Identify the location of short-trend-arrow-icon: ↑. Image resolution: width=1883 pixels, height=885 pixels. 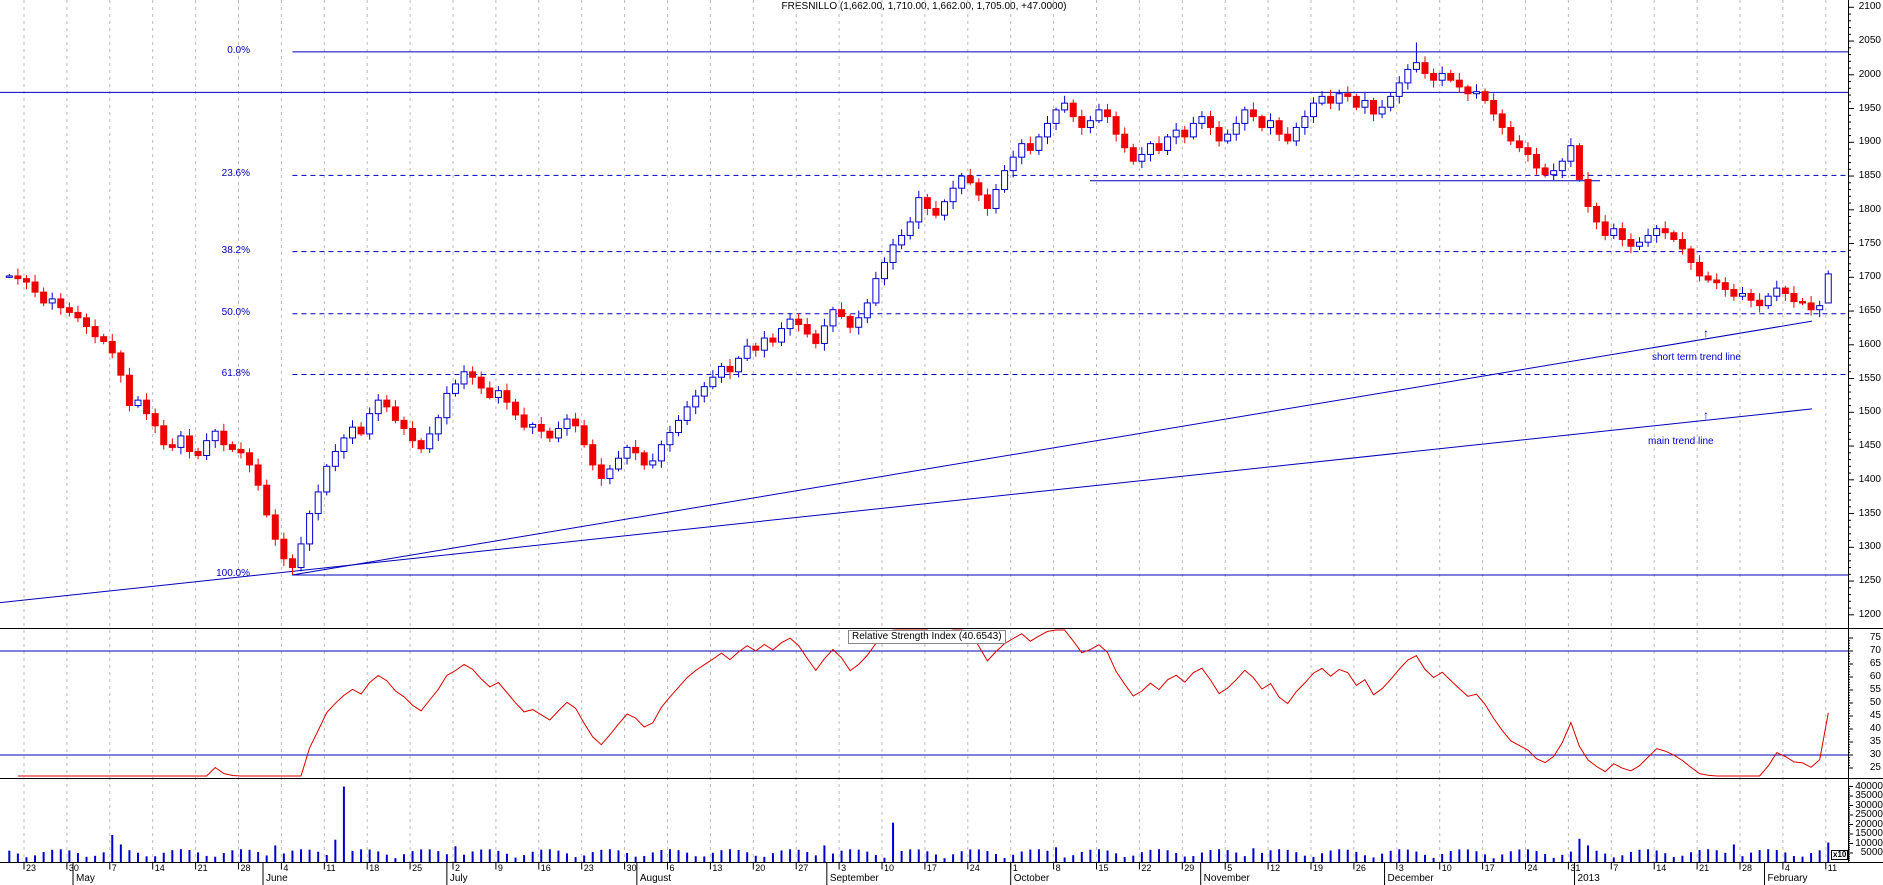
(1706, 333).